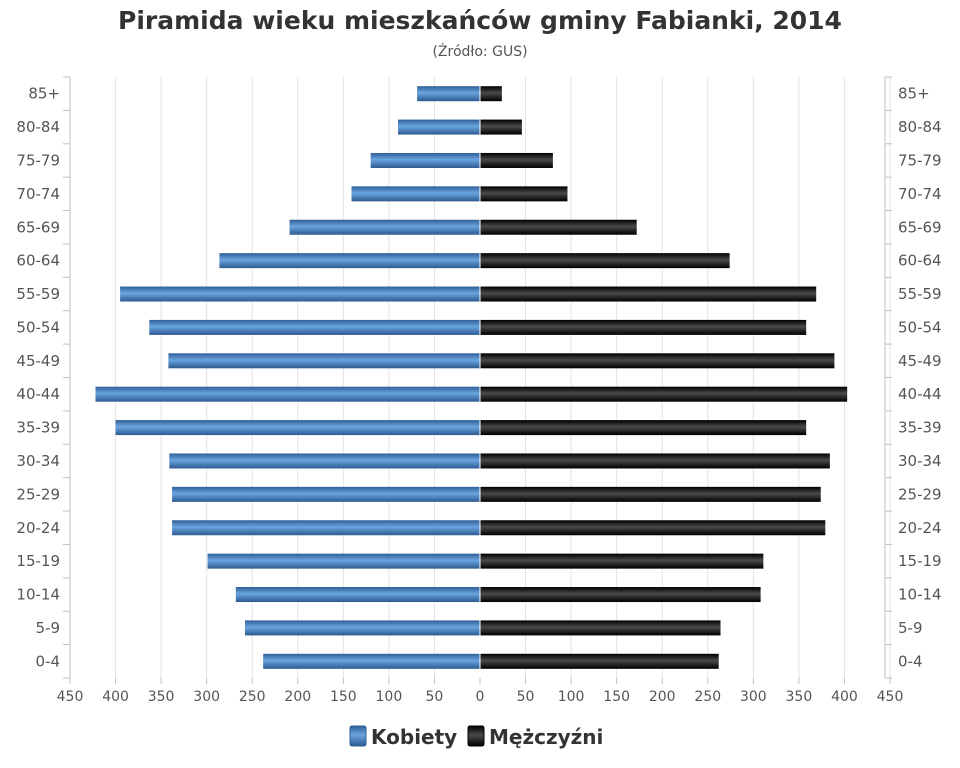 This screenshot has width=960, height=768. I want to click on age-group-label-left: 35-39, so click(38, 428).